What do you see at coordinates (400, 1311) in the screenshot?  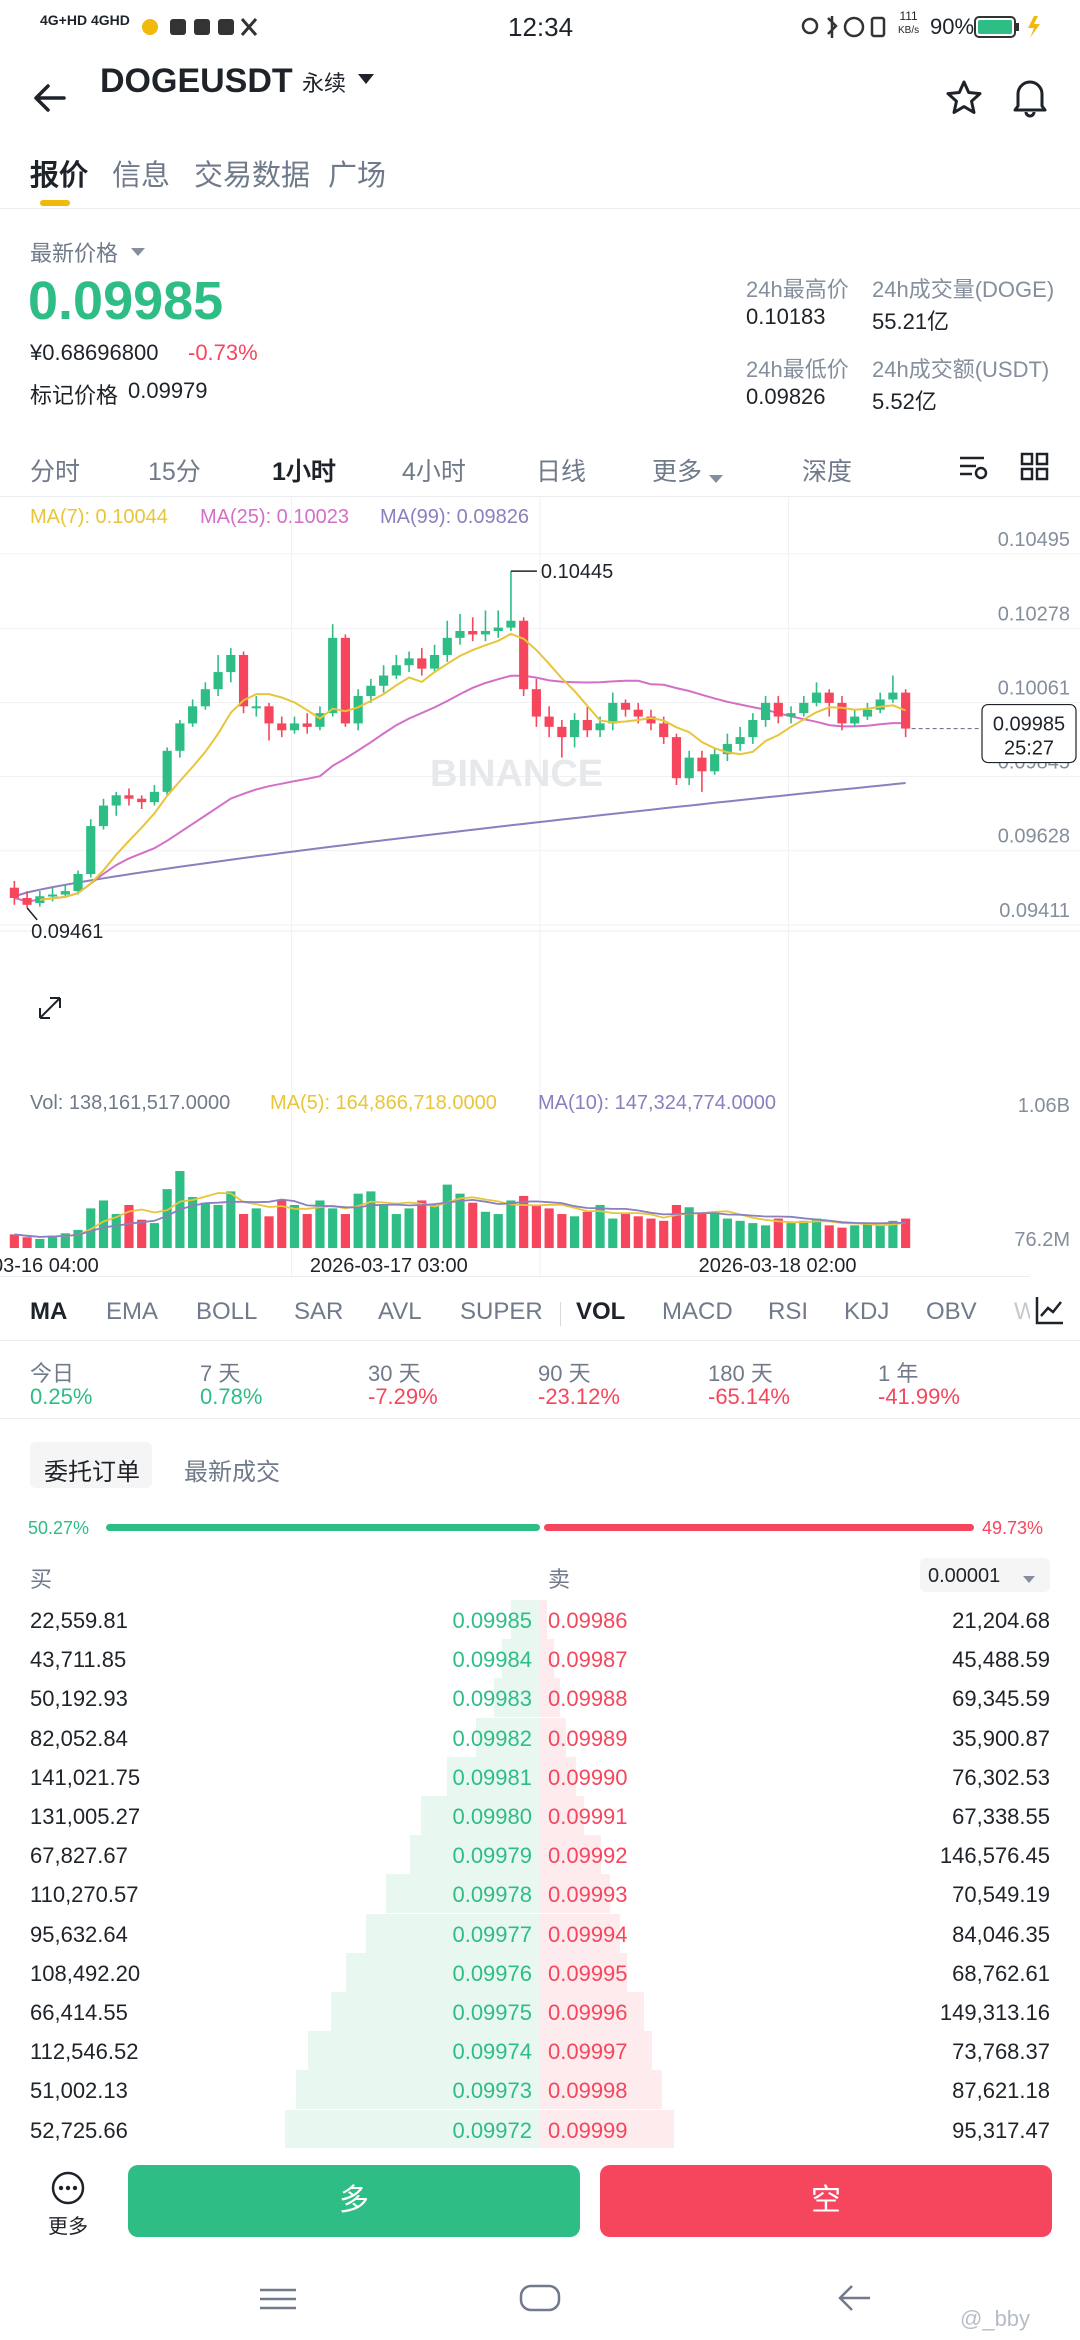 I see `indicator-avl: AVL` at bounding box center [400, 1311].